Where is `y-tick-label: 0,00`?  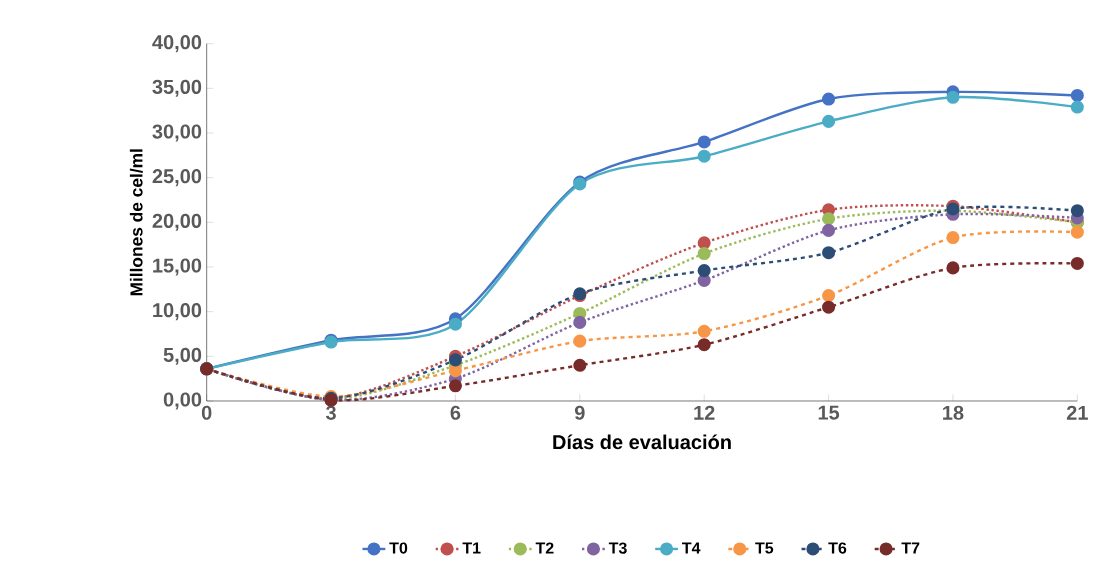
y-tick-label: 0,00 is located at coordinates (182, 401).